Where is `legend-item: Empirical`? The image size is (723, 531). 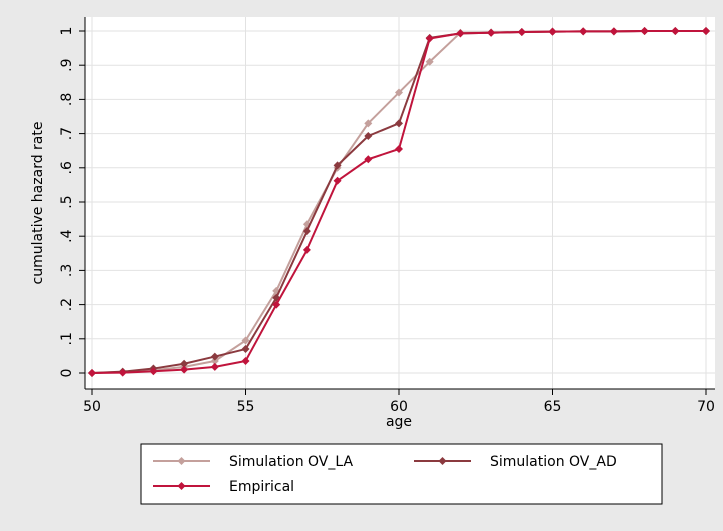 legend-item: Empirical is located at coordinates (223, 487).